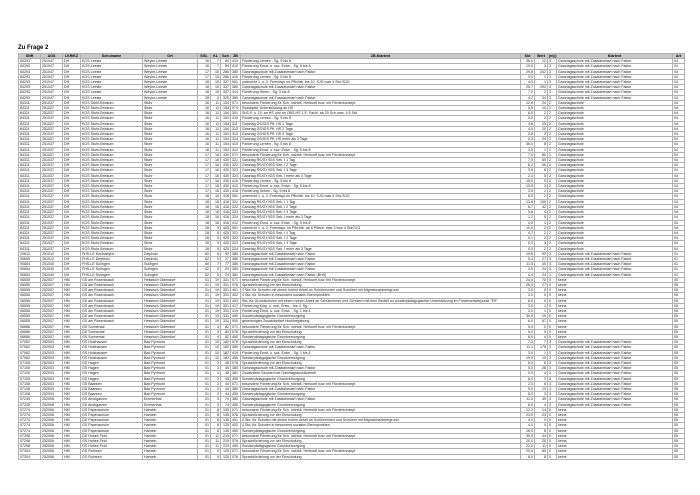 The height and width of the screenshot is (495, 700). What do you see at coordinates (215, 456) in the screenshot?
I see `table-cell: 9` at bounding box center [215, 456].